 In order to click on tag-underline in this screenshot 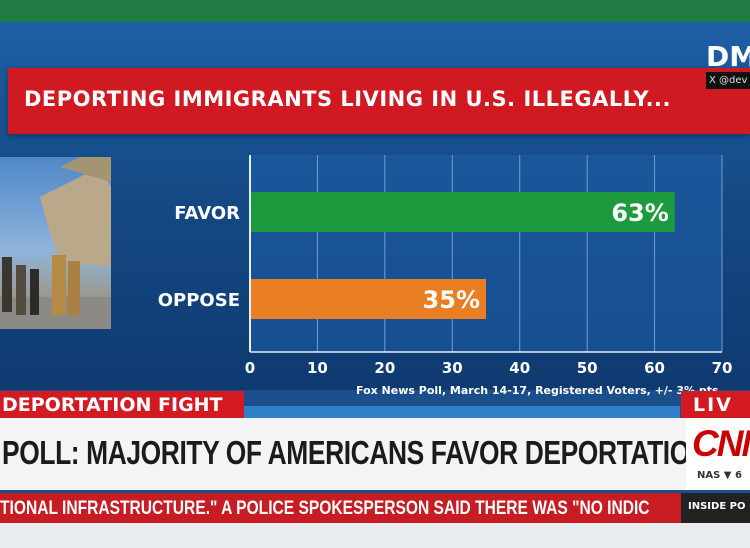, I will do `click(462, 412)`.